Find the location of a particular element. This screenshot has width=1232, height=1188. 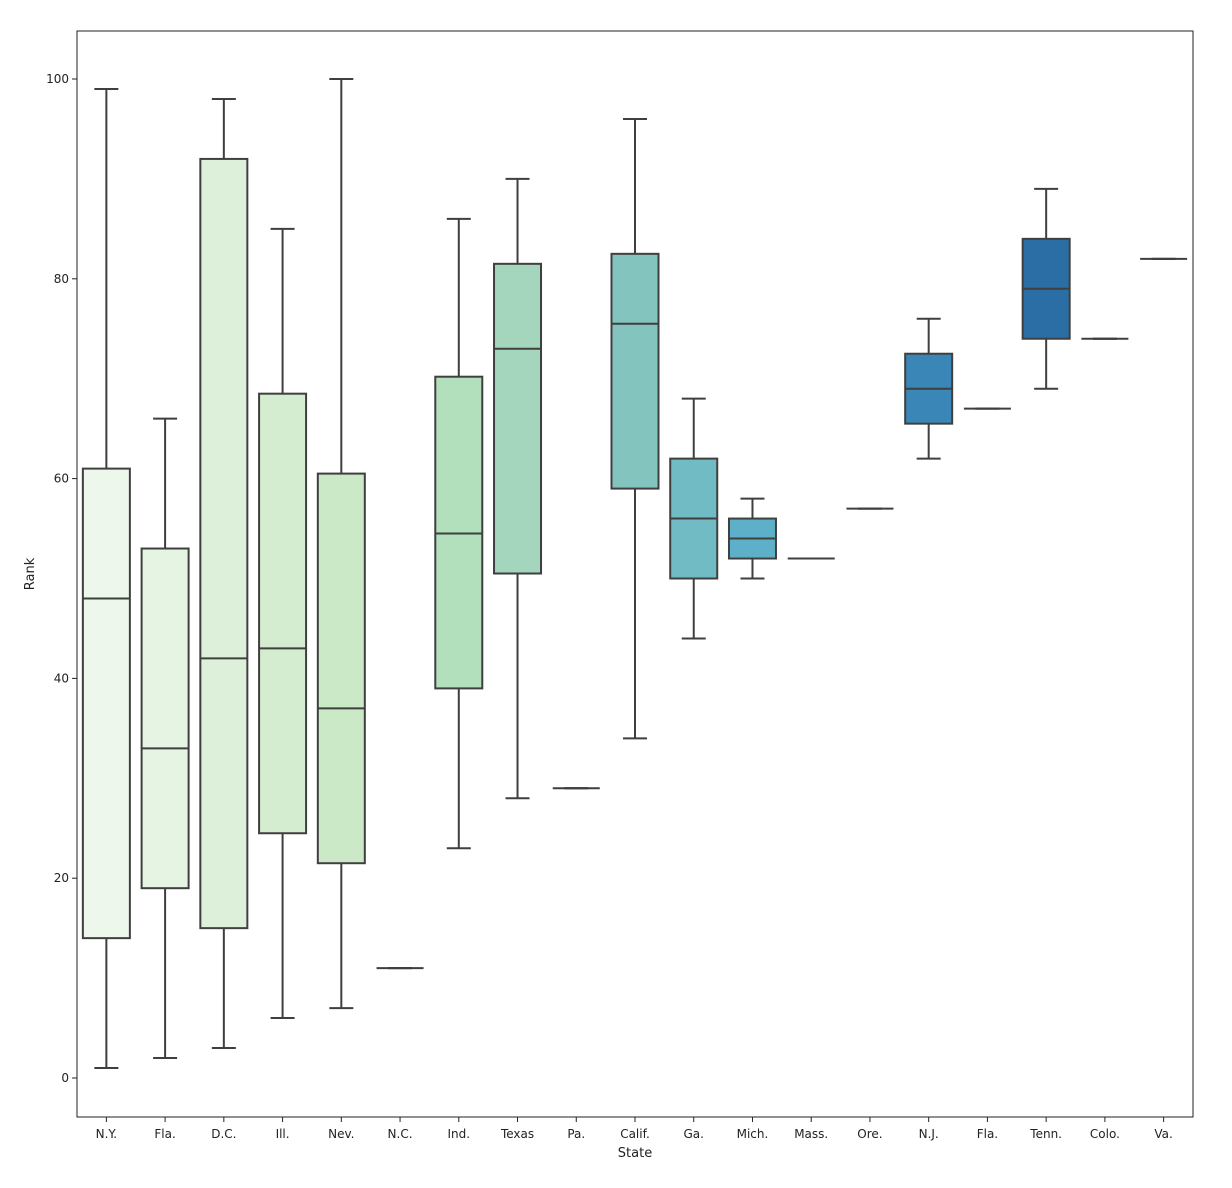

x-tick-label: Colo. is located at coordinates (1105, 1134).